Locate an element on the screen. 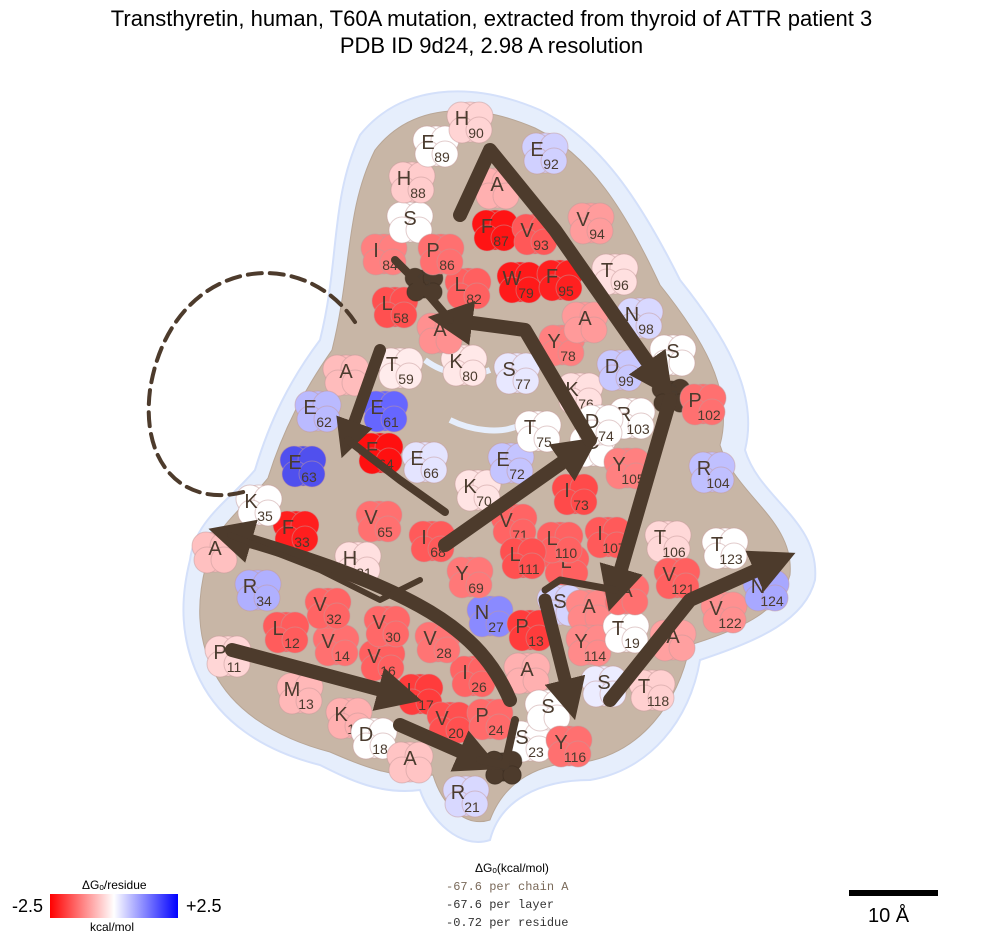 The height and width of the screenshot is (940, 983). residue: F33 is located at coordinates (296, 531).